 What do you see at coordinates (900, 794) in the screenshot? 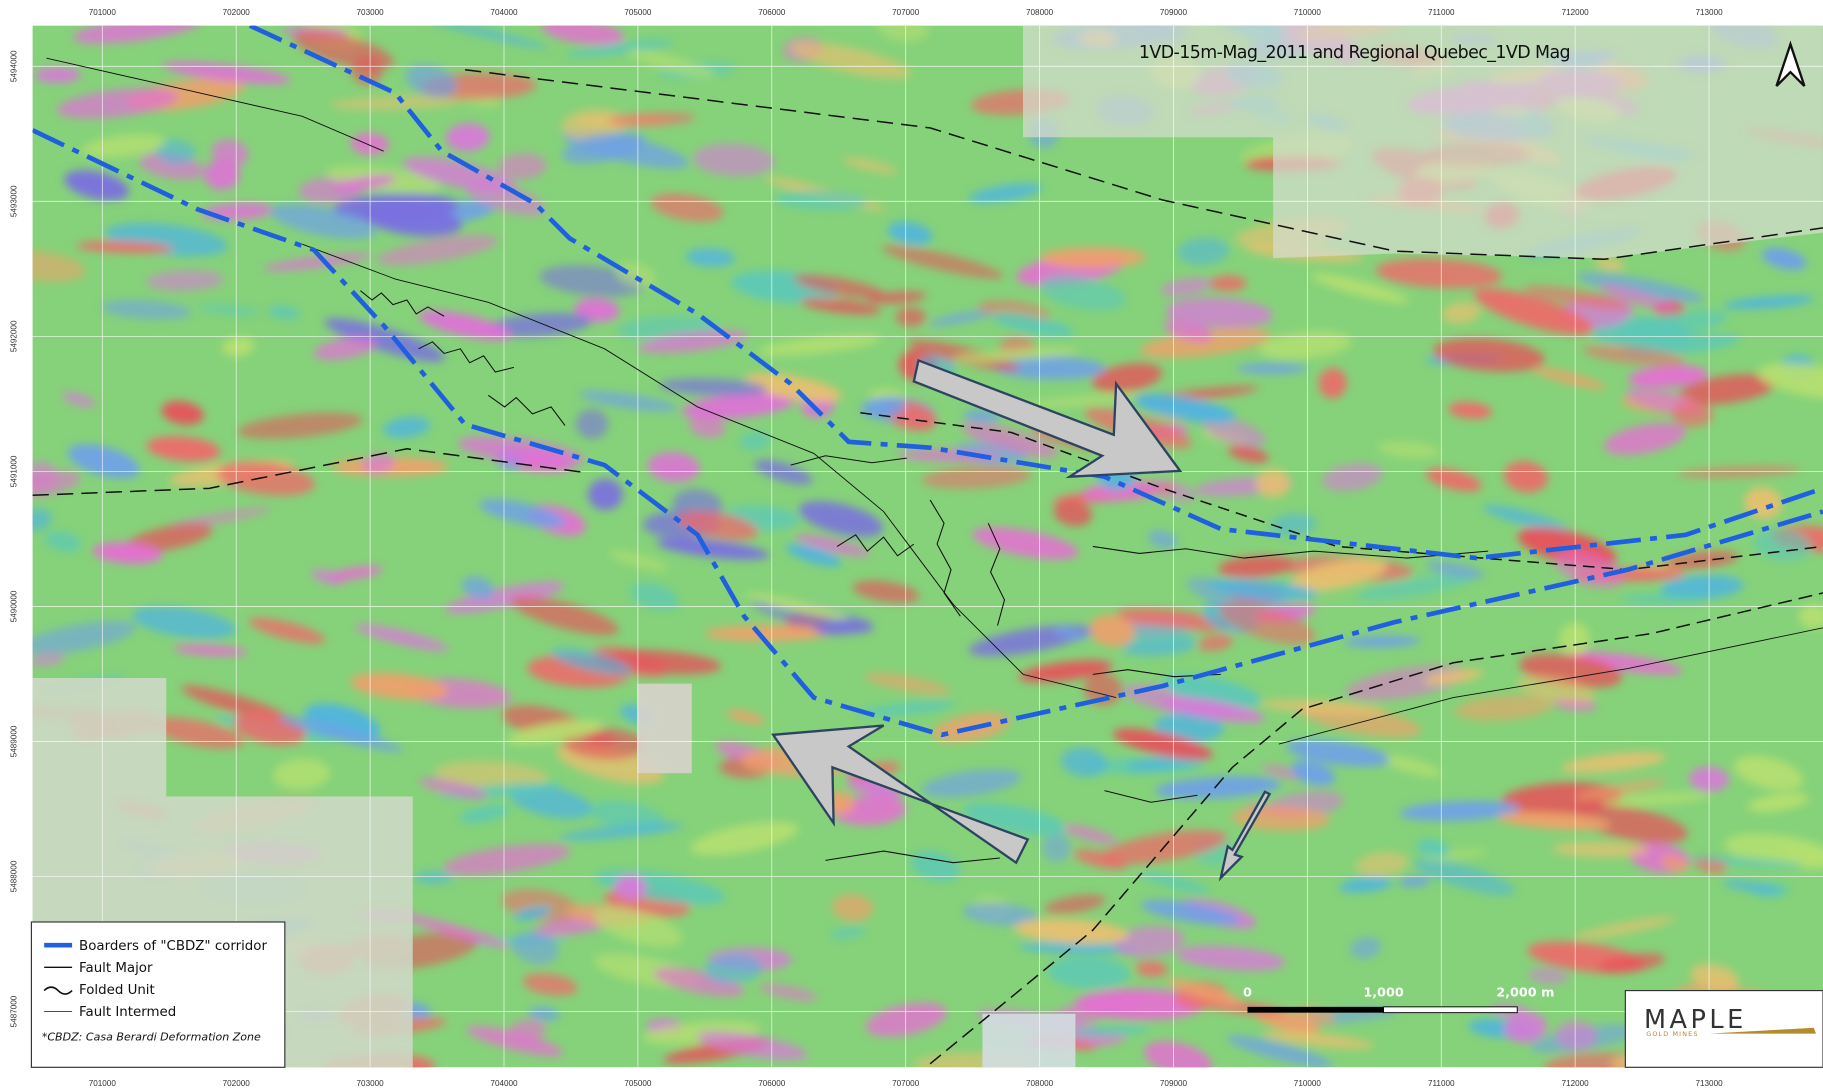
I see `arrow-west` at bounding box center [900, 794].